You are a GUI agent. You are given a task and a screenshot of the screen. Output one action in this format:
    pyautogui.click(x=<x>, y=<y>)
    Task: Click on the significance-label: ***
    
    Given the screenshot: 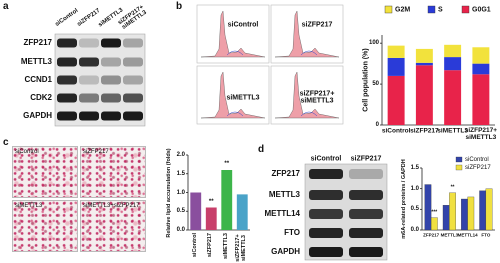 What is the action you would take?
    pyautogui.click(x=434, y=211)
    